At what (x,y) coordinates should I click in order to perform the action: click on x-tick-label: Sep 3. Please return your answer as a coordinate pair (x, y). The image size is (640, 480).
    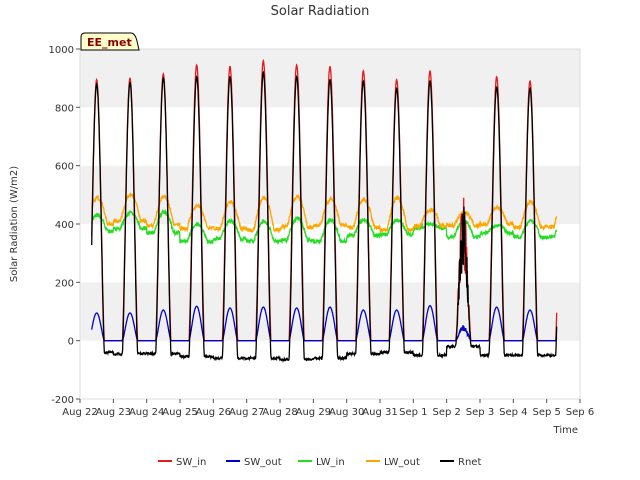
    Looking at the image, I should click on (480, 412).